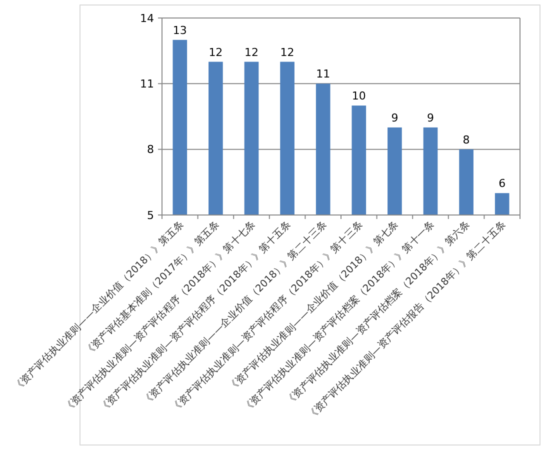  I want to click on data-label: 13, so click(179, 30).